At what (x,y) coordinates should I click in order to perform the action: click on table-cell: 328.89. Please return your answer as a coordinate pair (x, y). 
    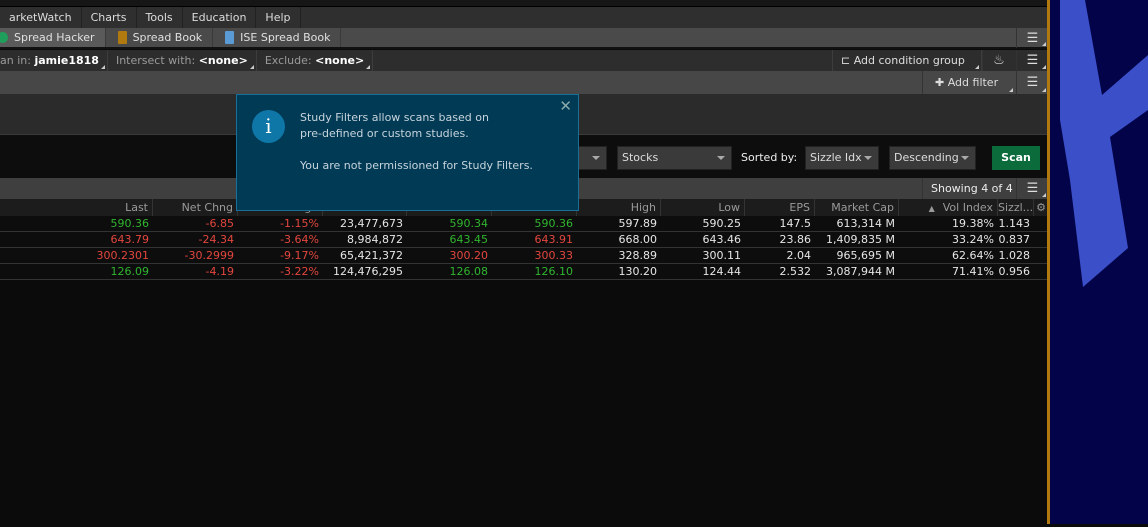
    Looking at the image, I should click on (638, 255).